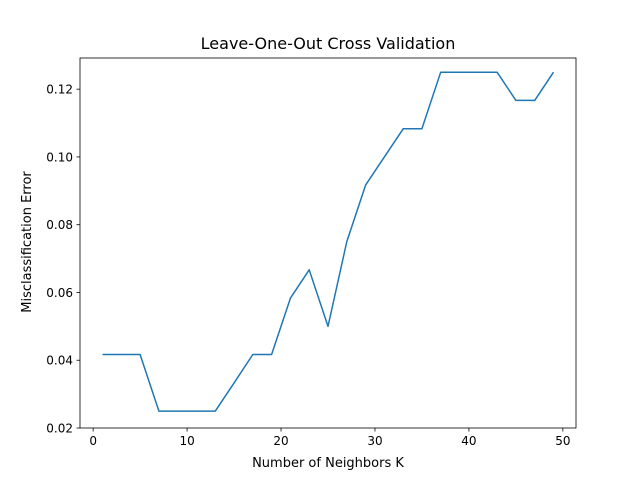  What do you see at coordinates (468, 441) in the screenshot?
I see `x-tick-label: 40` at bounding box center [468, 441].